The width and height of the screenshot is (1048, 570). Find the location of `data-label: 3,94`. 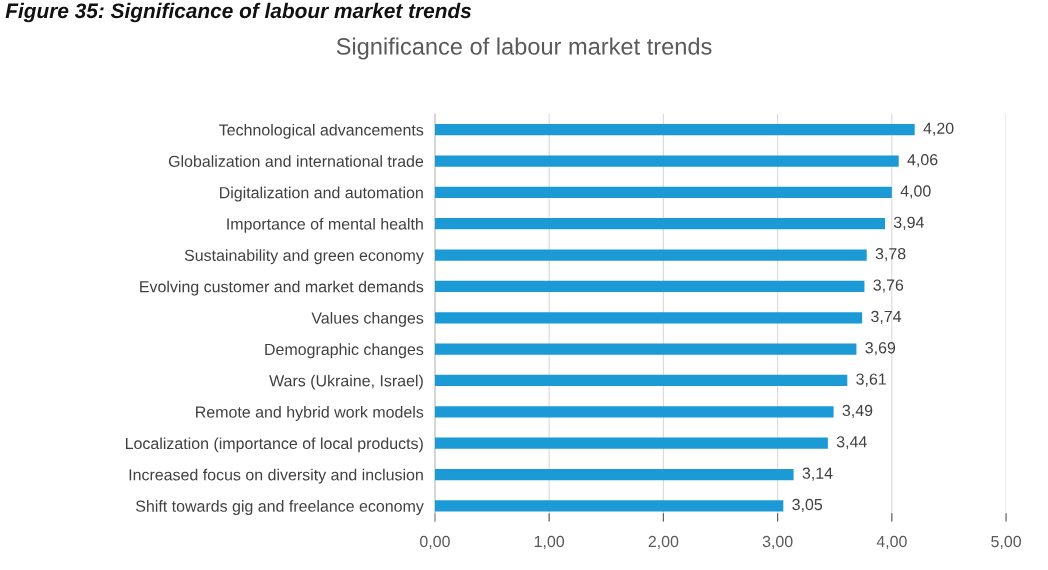

data-label: 3,94 is located at coordinates (908, 223).